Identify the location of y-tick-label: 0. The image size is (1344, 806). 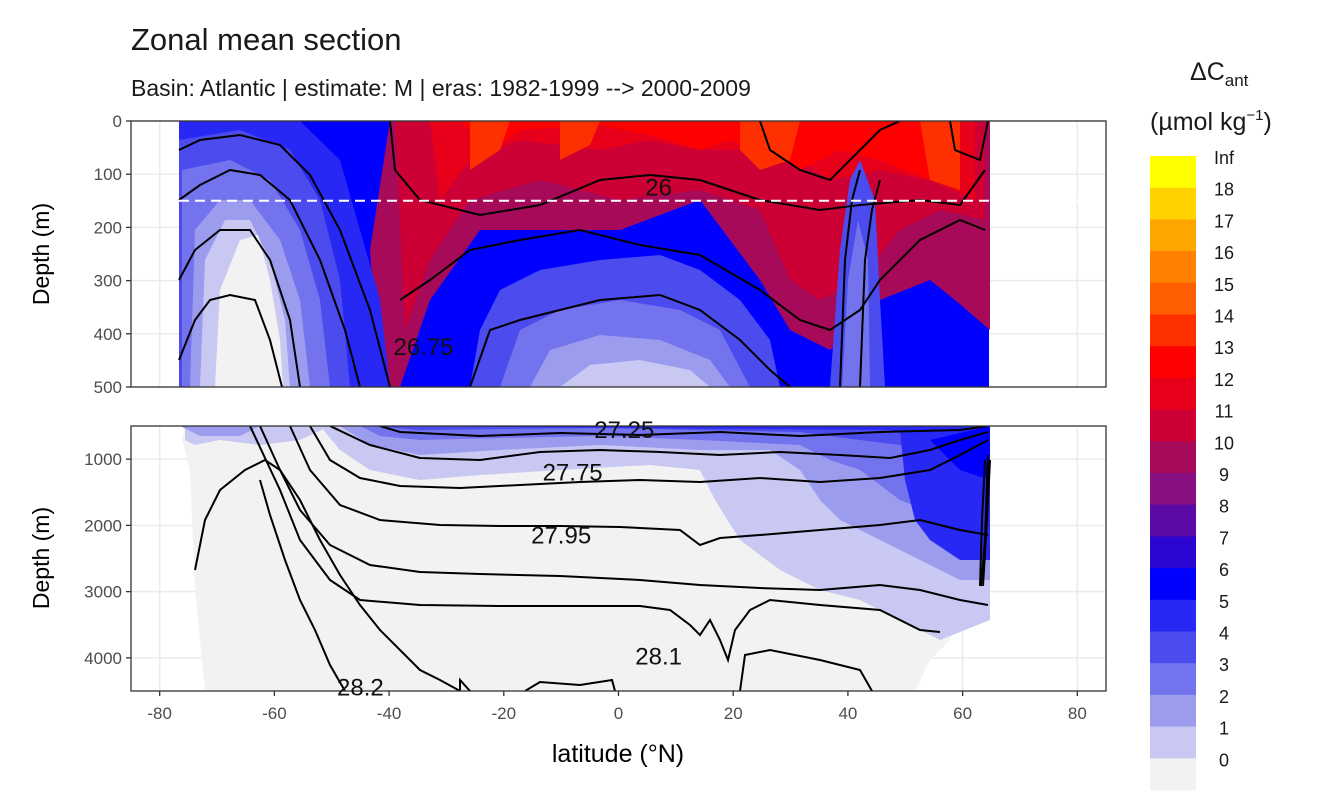
(117, 121).